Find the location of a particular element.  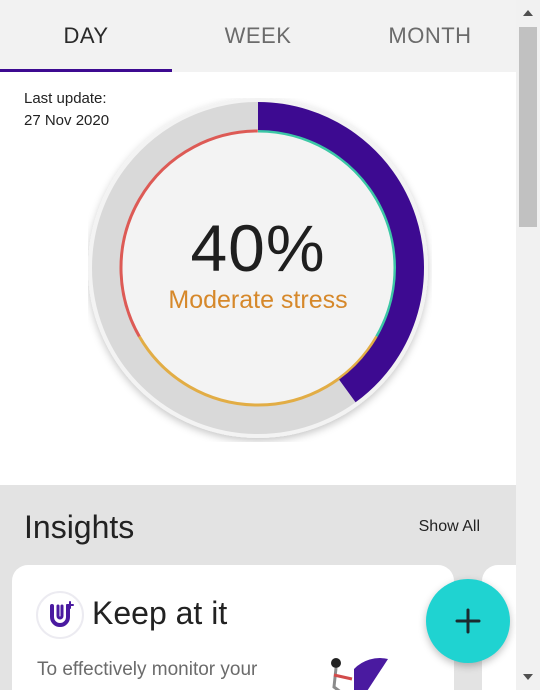

show-all-link: Show All is located at coordinates (449, 526).